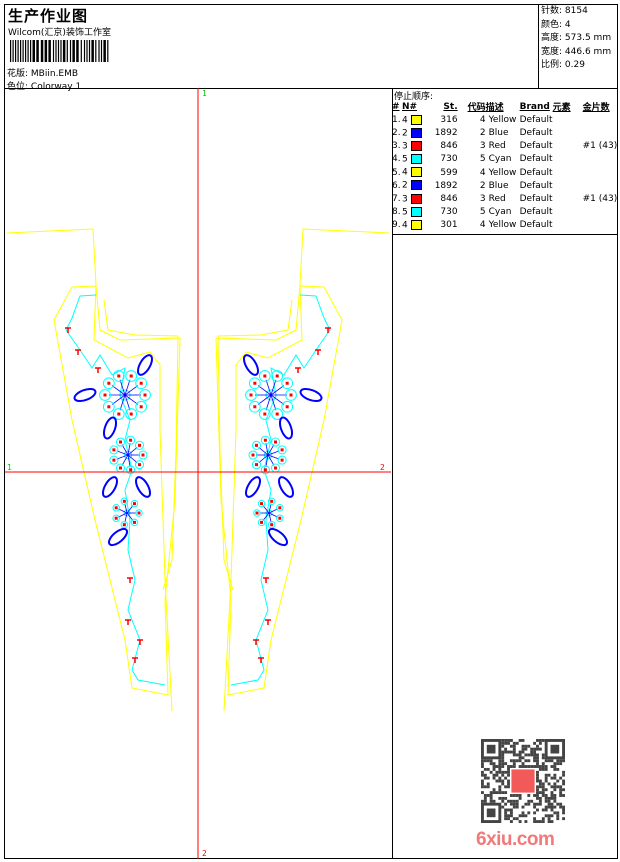 The height and width of the screenshot is (862, 620). Describe the element at coordinates (523, 781) in the screenshot. I see `qr-code` at that location.